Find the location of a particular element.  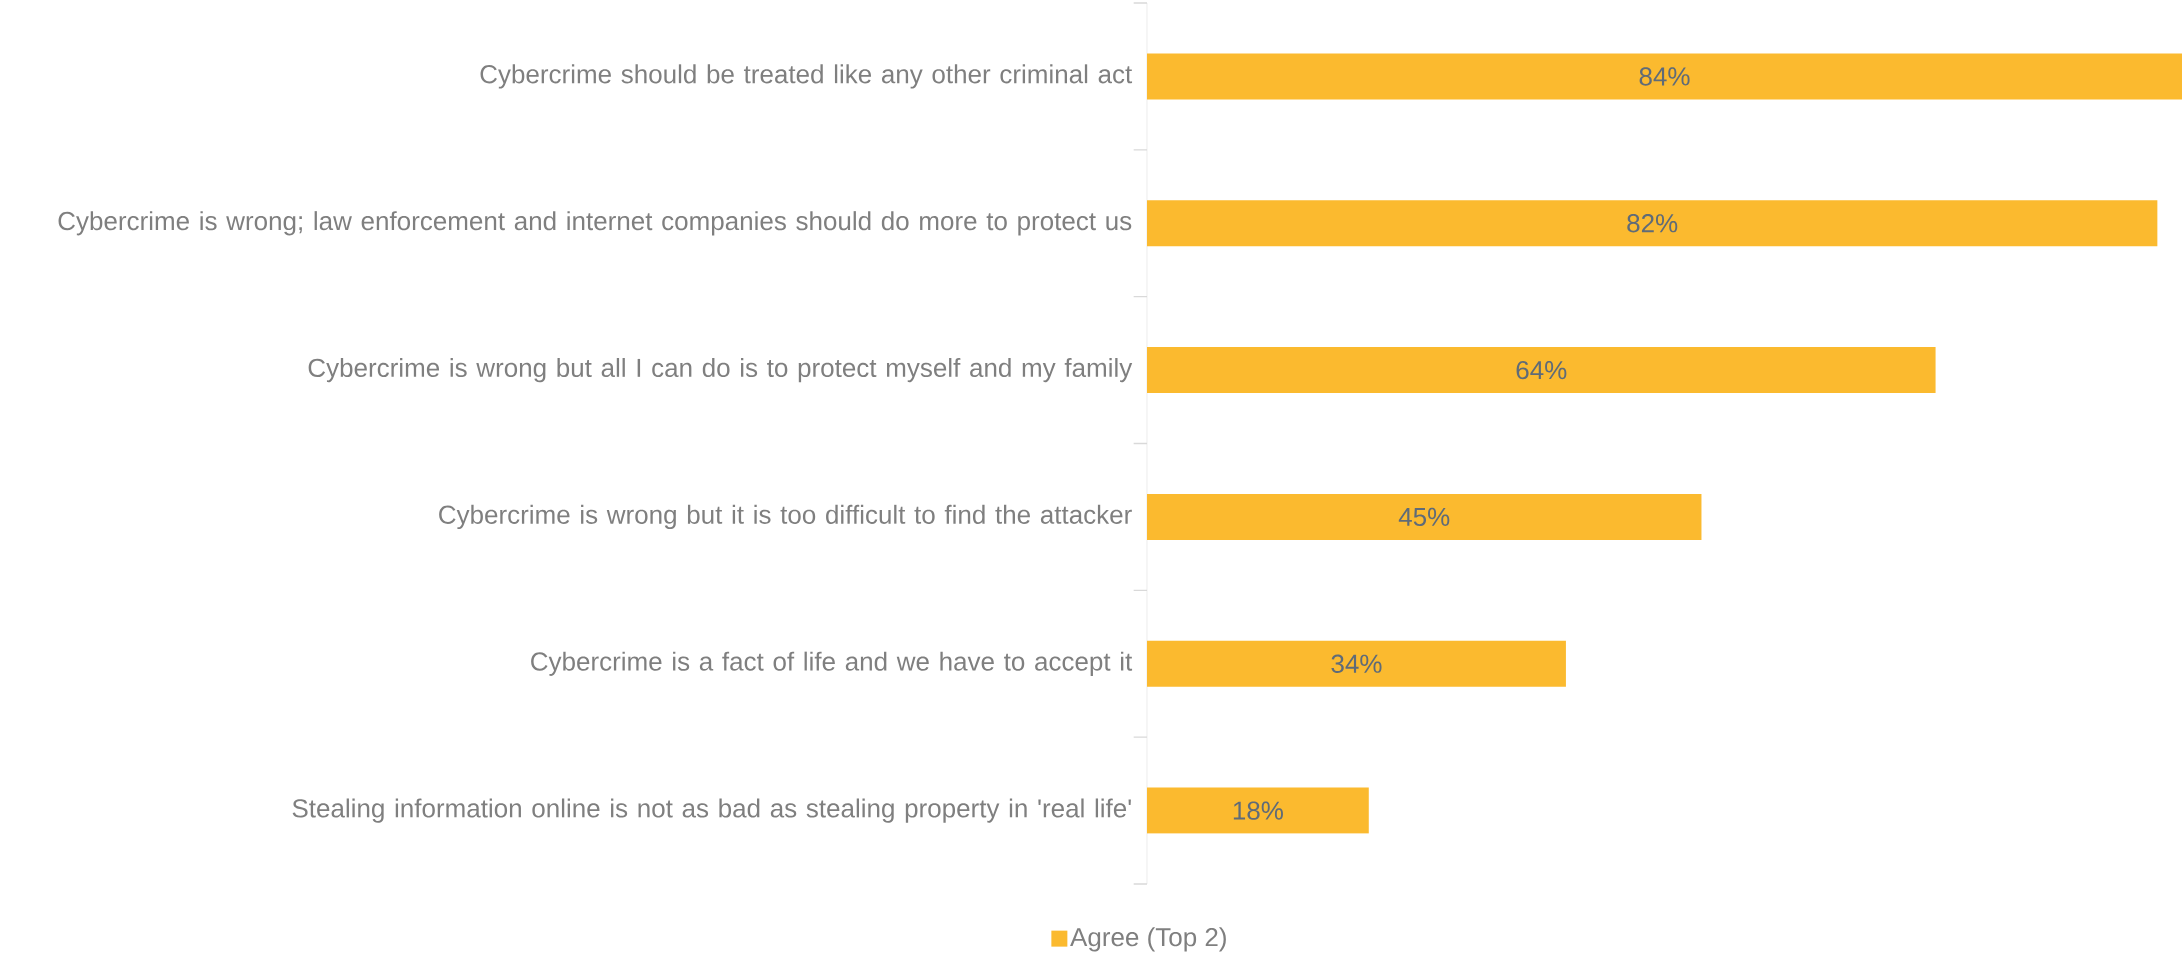

y-tick-label: Stealing information online is not as bad as stealing property in 'real life' is located at coordinates (711, 810).